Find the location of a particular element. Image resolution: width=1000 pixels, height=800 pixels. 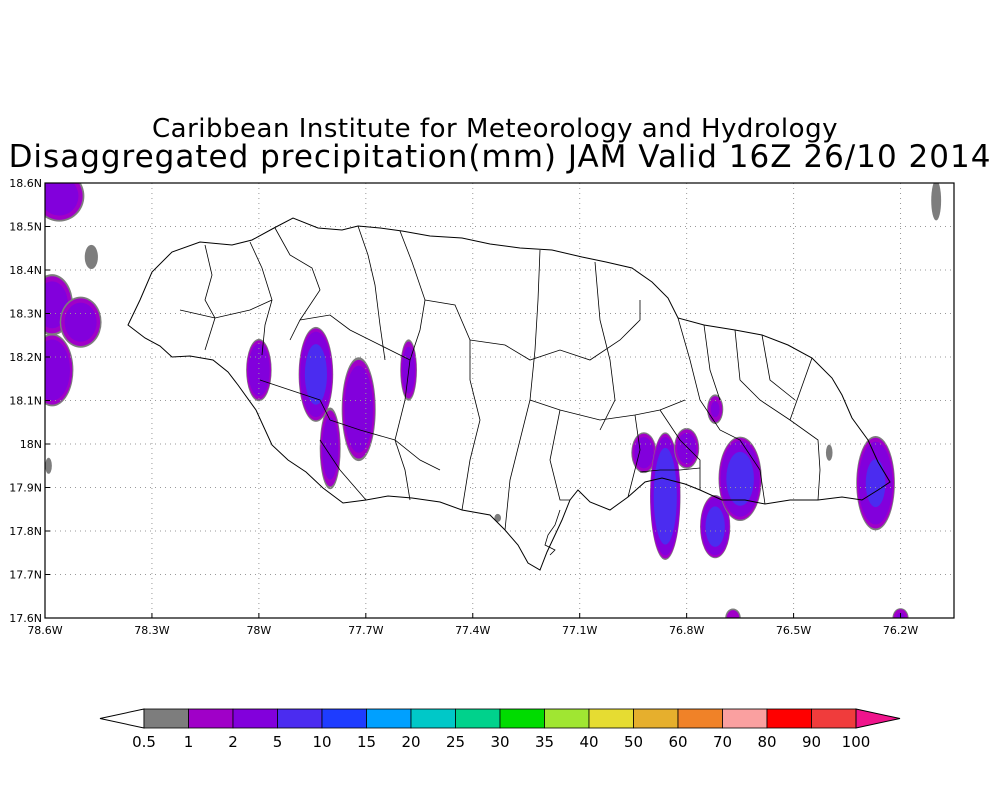

lon-tick-label: 77.4W is located at coordinates (472, 630).